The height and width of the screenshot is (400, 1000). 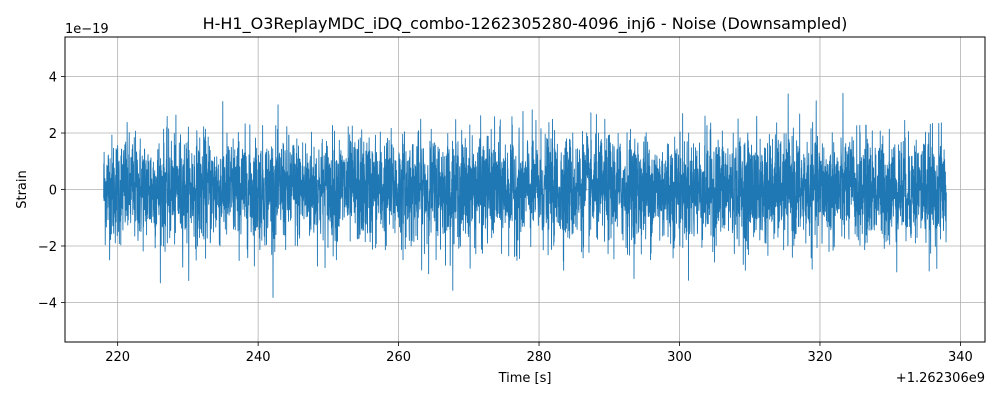 What do you see at coordinates (53, 191) in the screenshot?
I see `y-tick-label: 0` at bounding box center [53, 191].